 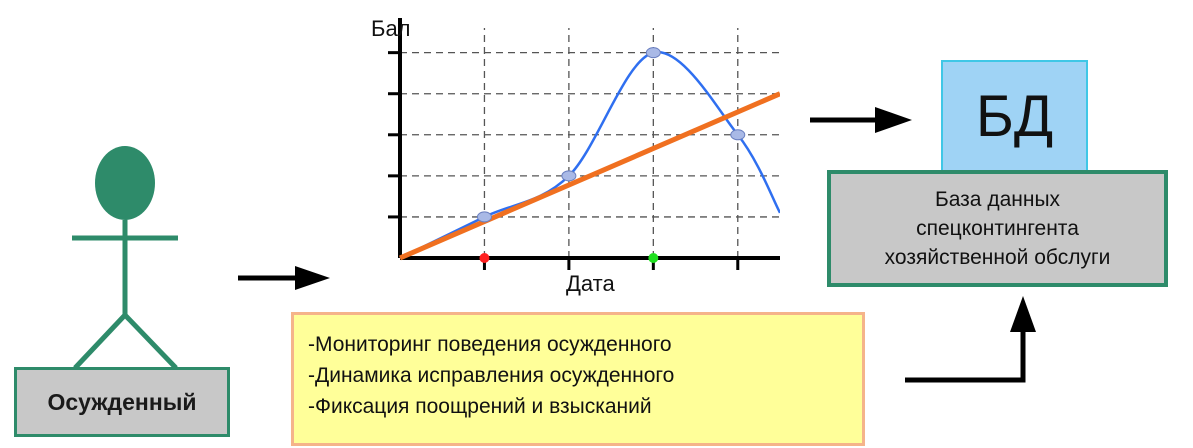 What do you see at coordinates (861, 120) in the screenshot?
I see `arrow-chart-to-db` at bounding box center [861, 120].